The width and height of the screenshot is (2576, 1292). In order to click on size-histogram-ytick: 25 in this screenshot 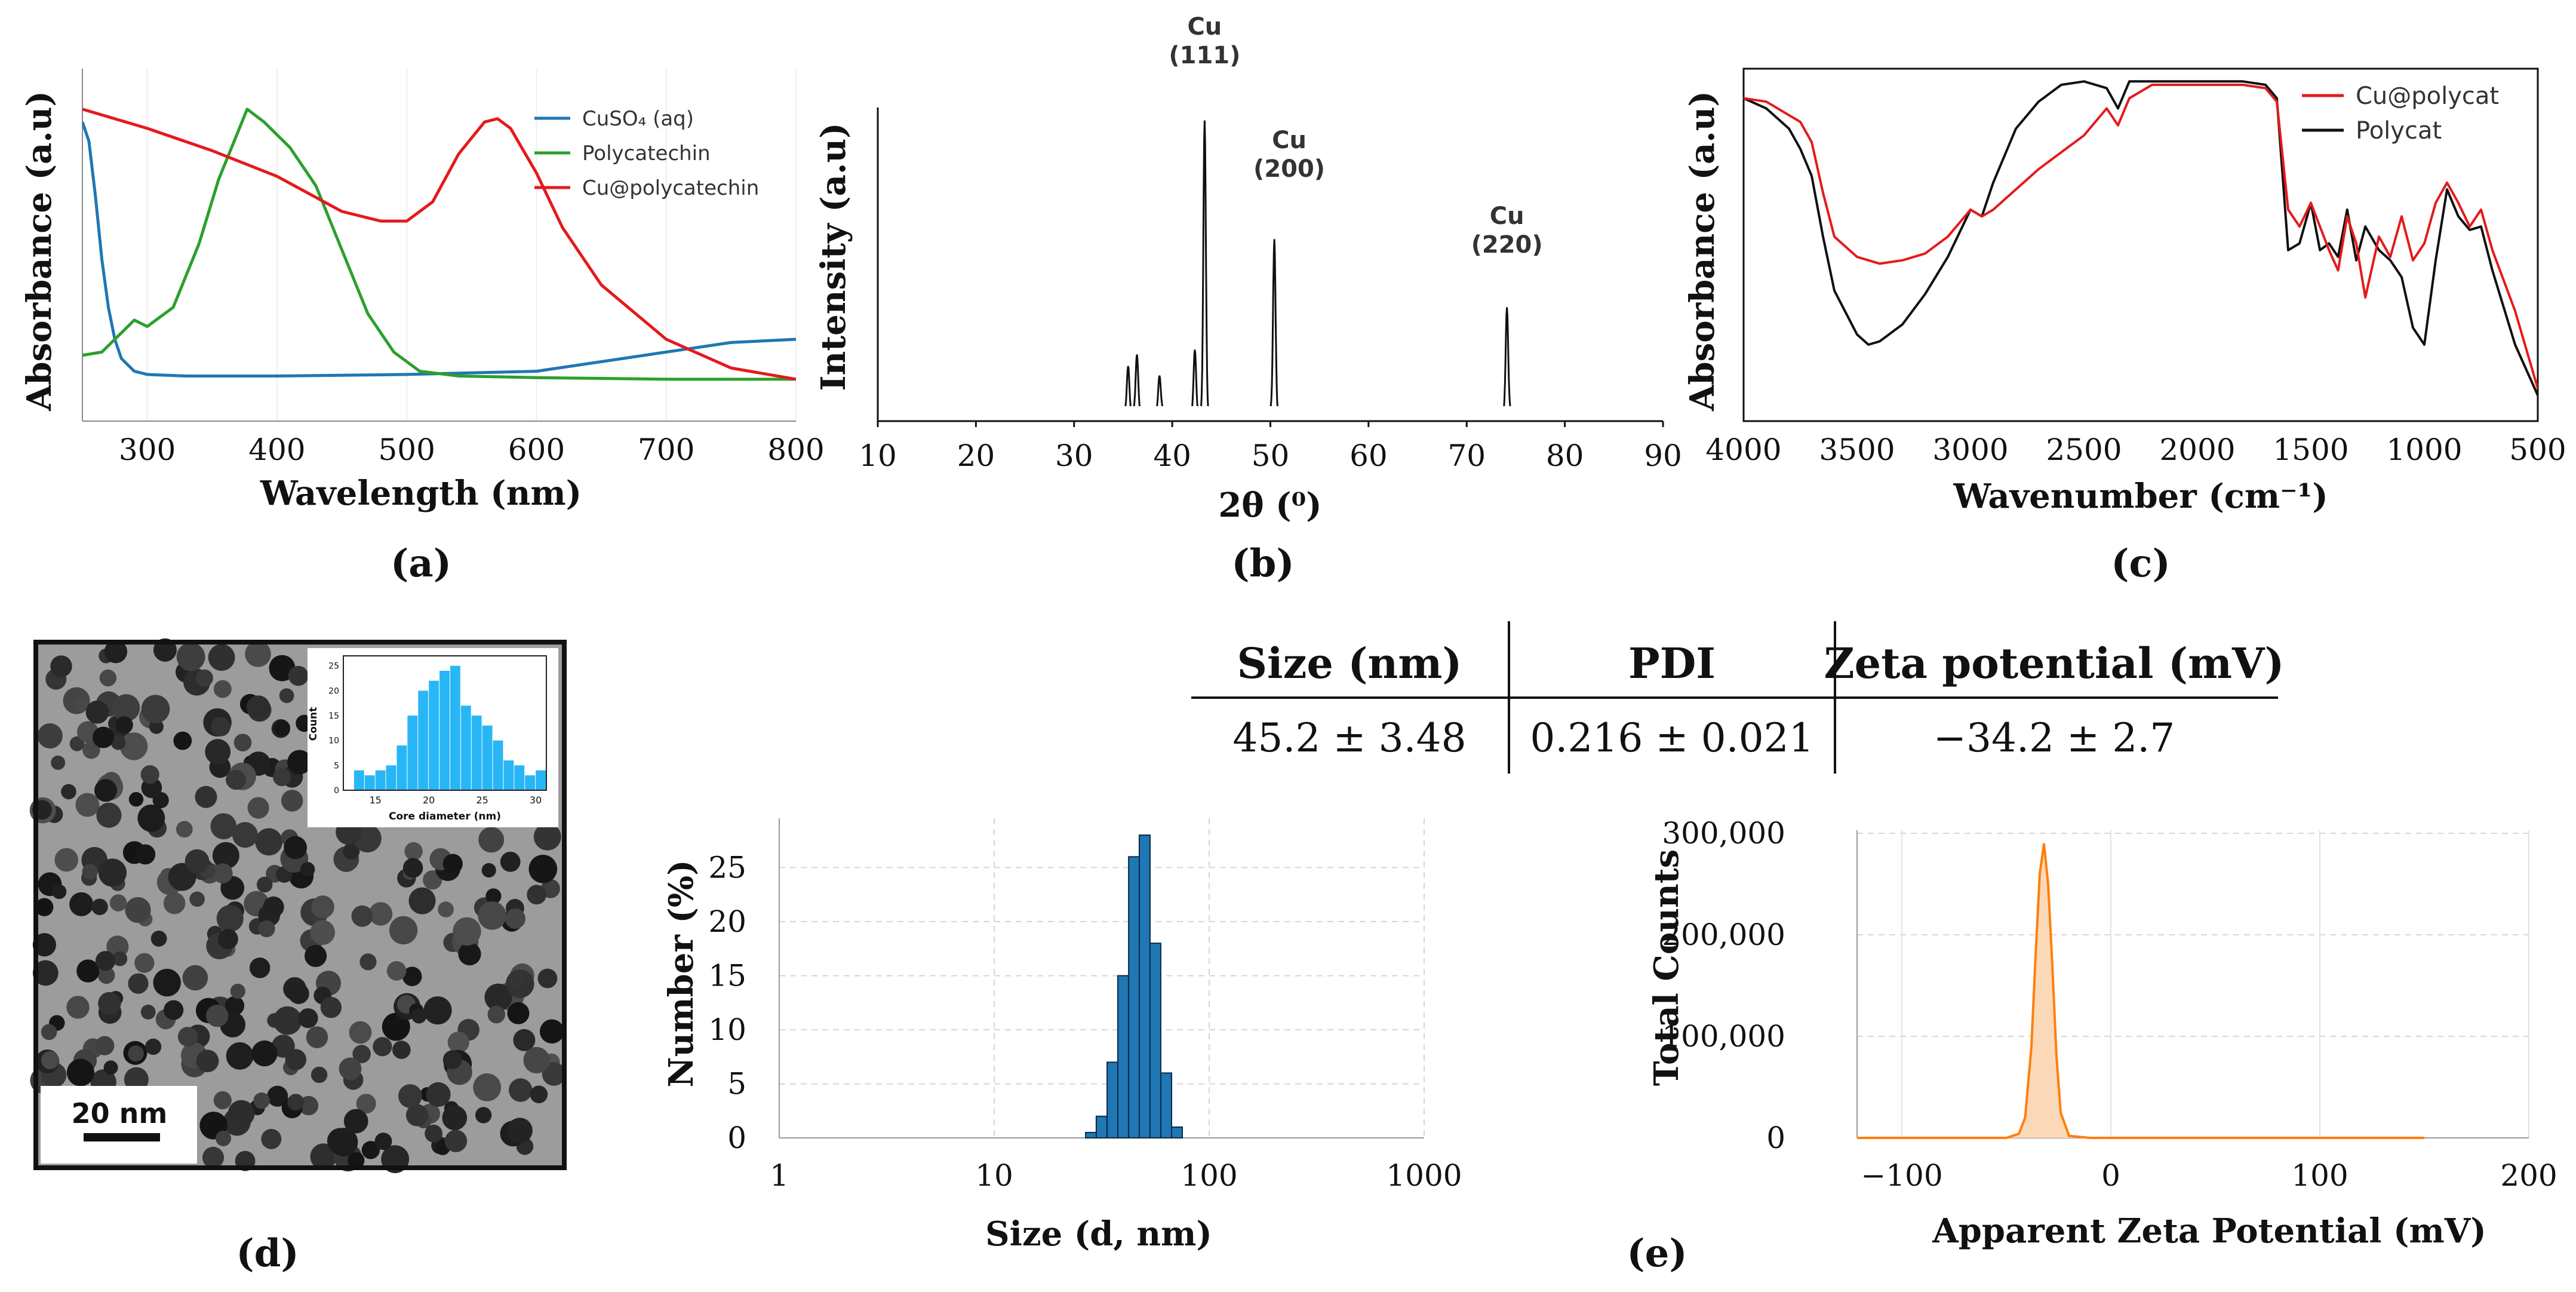, I will do `click(333, 666)`.